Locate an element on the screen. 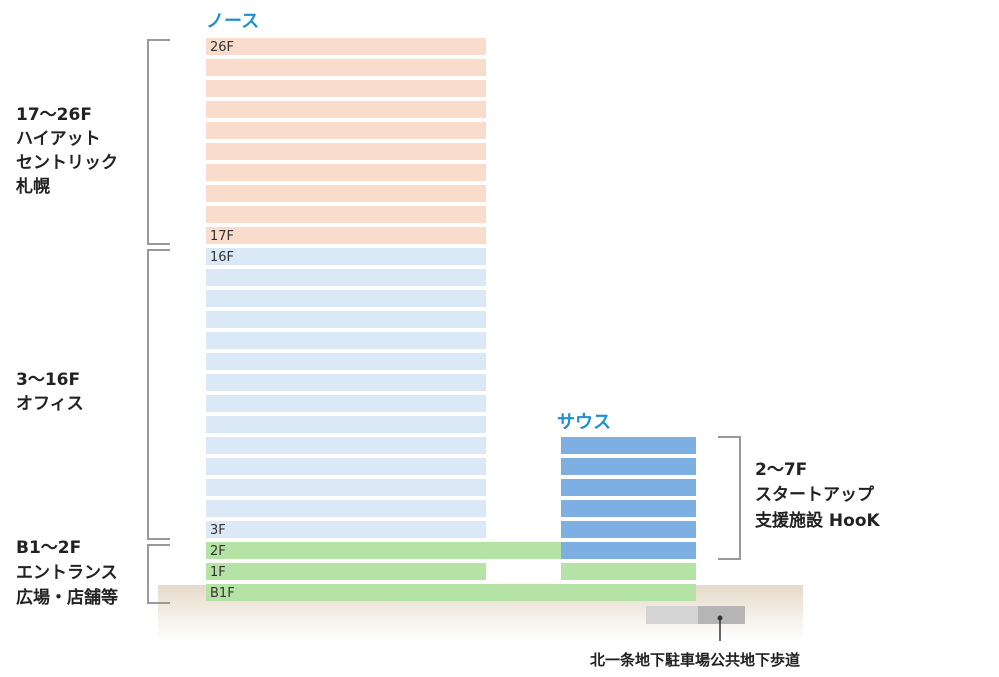 This screenshot has height=677, width=999. zone-startup-line-3: 支援施設 HooK is located at coordinates (818, 520).